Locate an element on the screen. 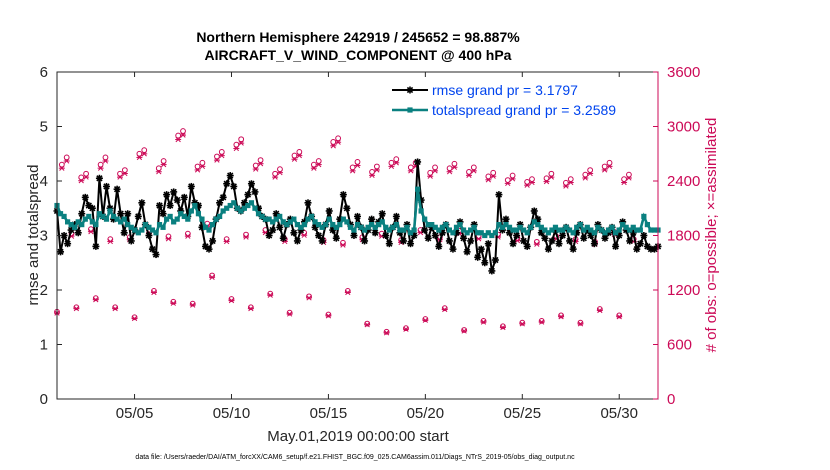 The image size is (830, 470). x-tick-label: 05/20 is located at coordinates (426, 413).